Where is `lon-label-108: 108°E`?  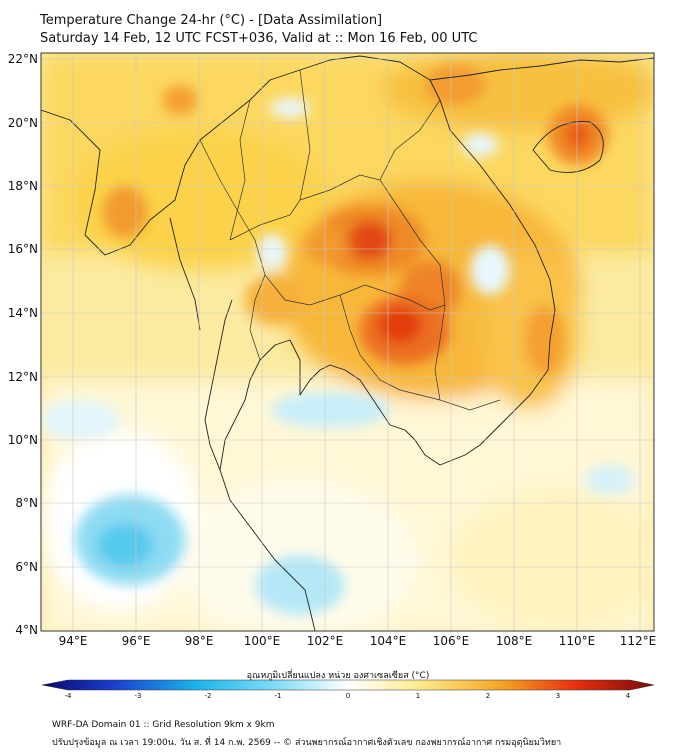
lon-label-108: 108°E is located at coordinates (514, 641).